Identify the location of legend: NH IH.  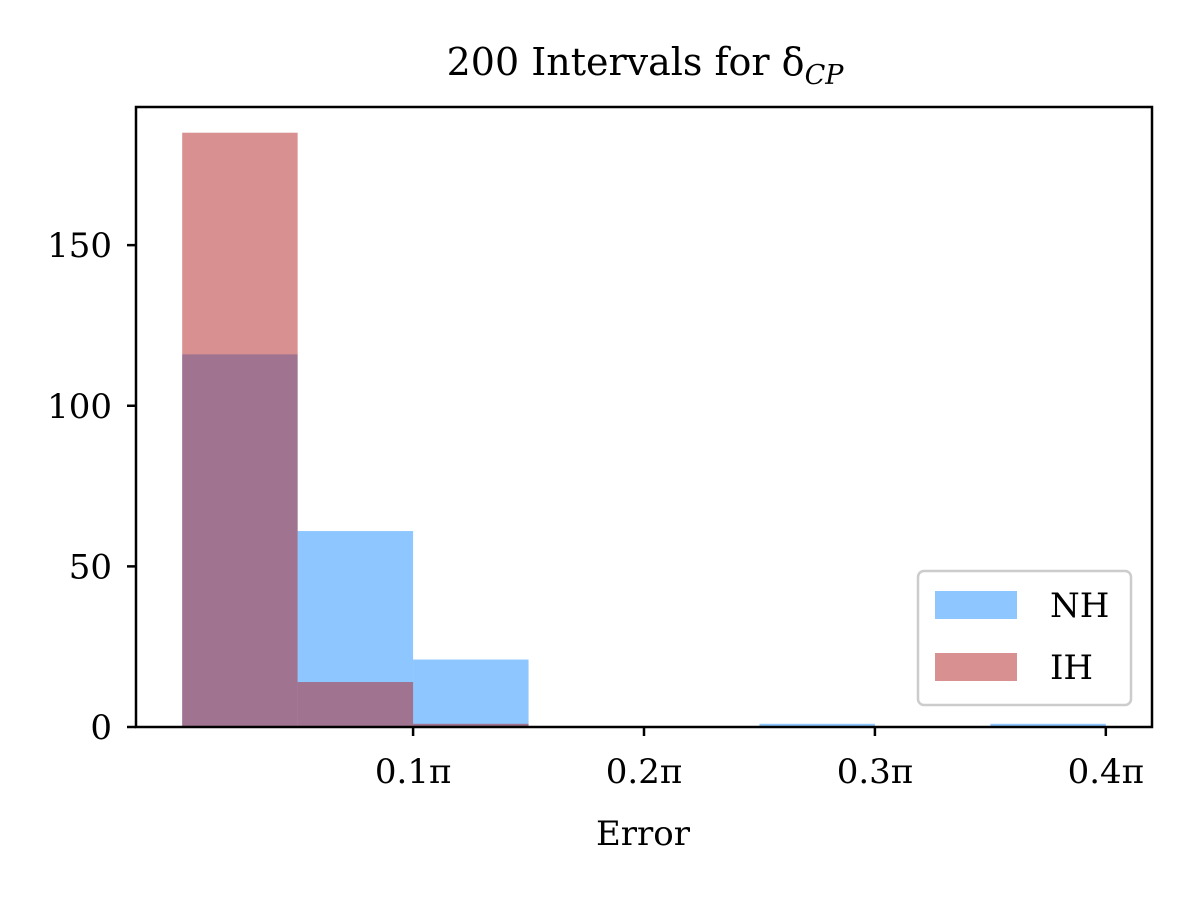
(1024, 638).